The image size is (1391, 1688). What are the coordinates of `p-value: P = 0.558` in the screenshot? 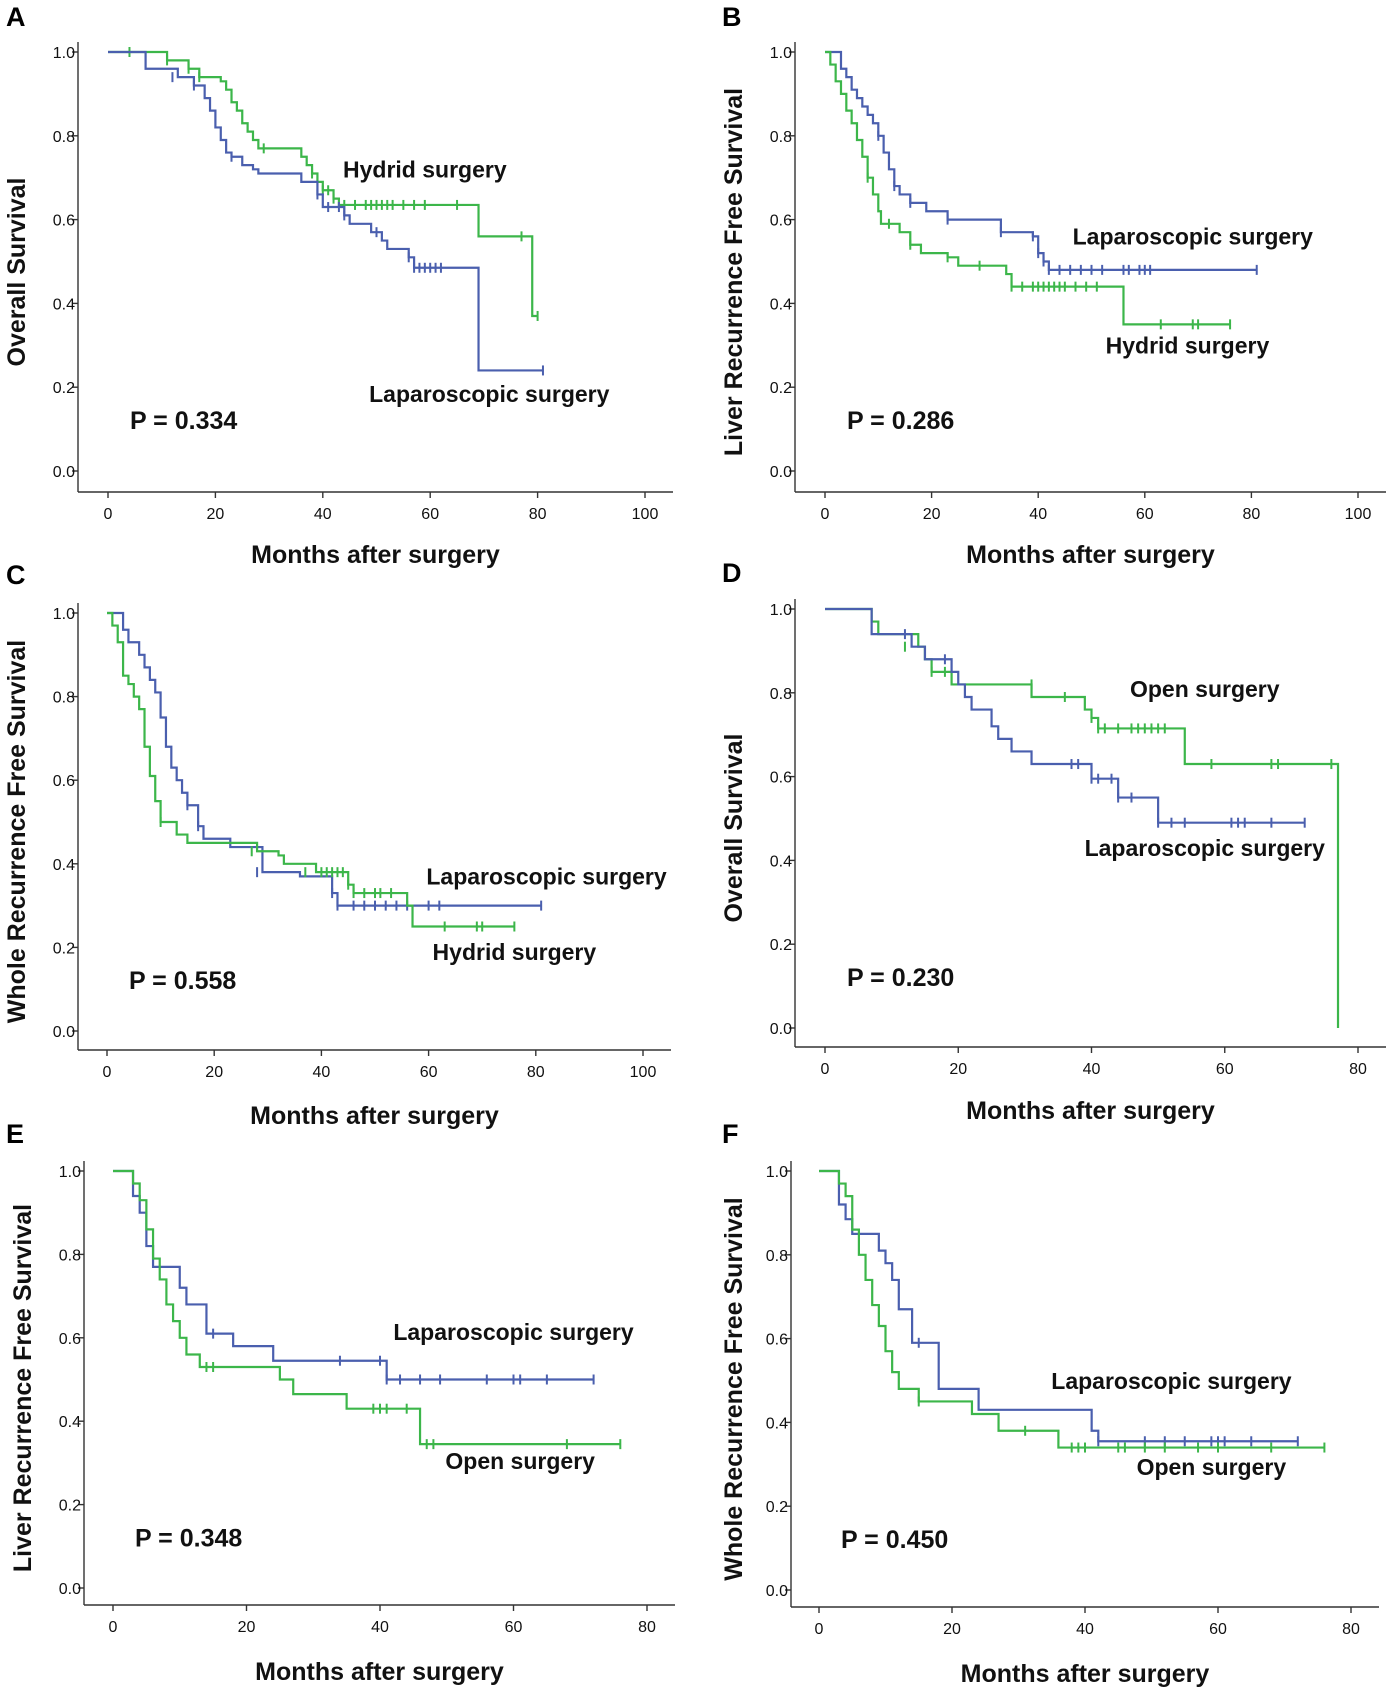 It's located at (182, 981).